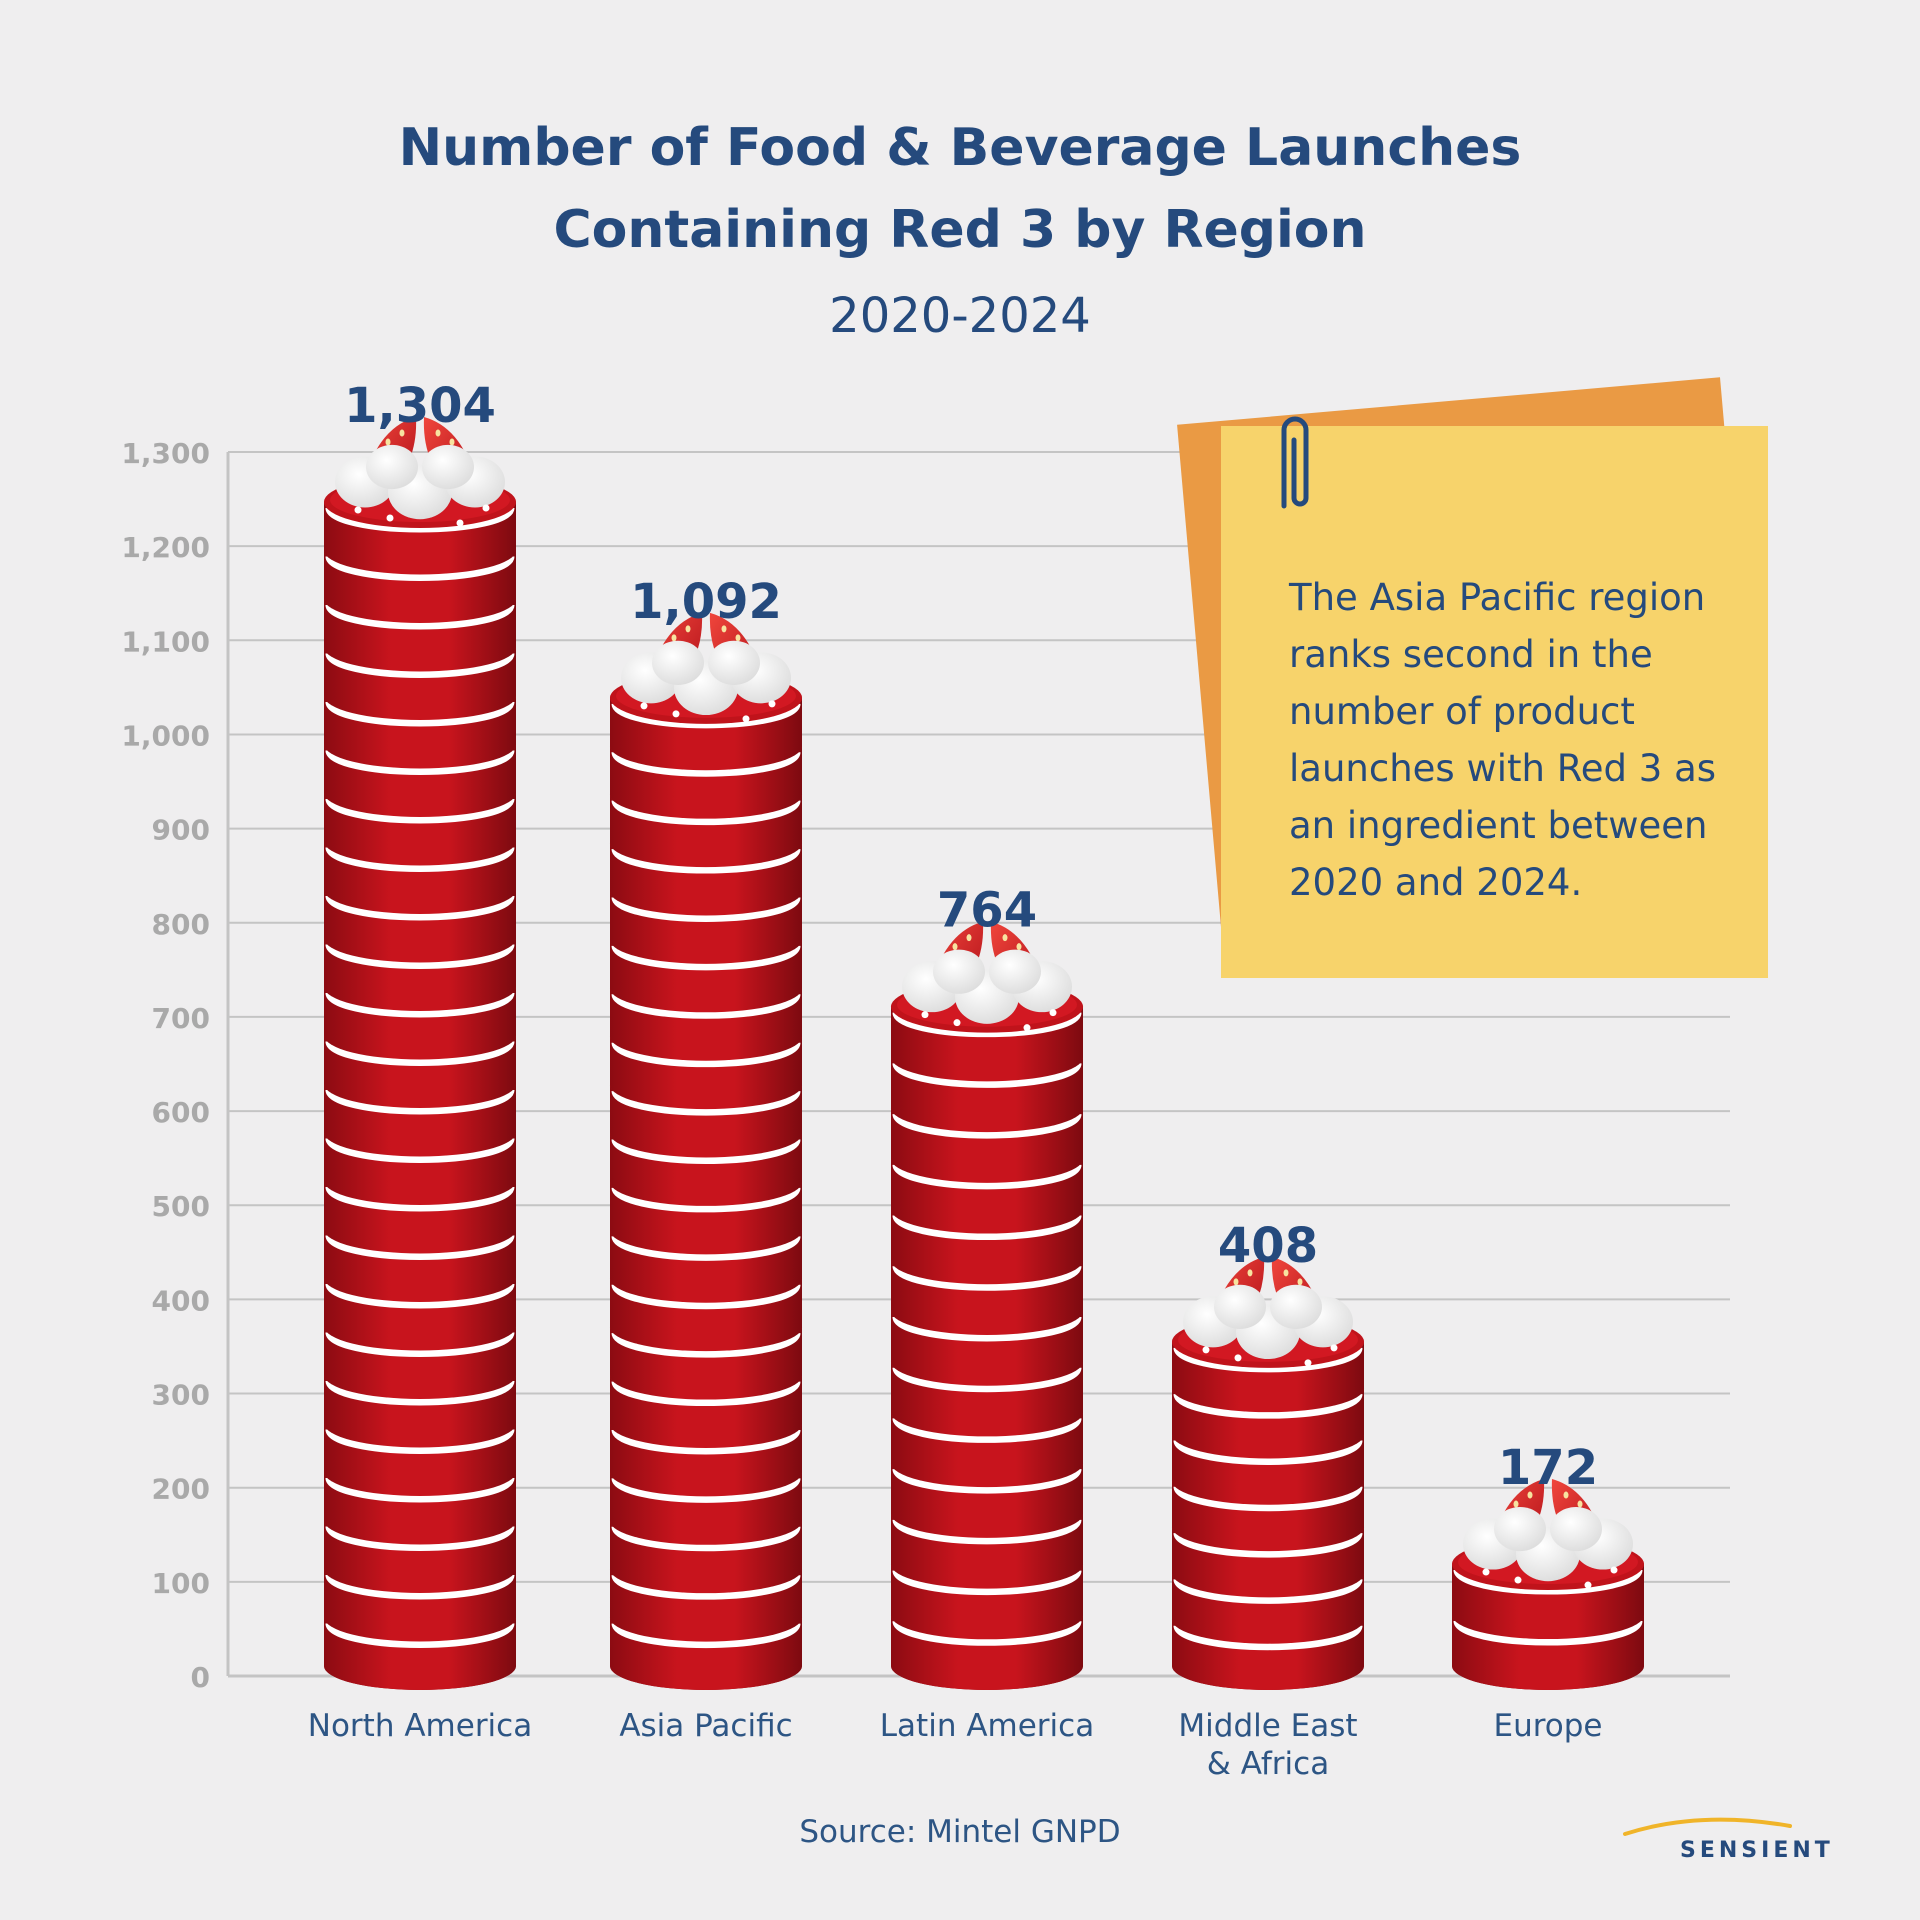 This screenshot has height=1920, width=1920. What do you see at coordinates (165, 547) in the screenshot?
I see `y-tick-label: 1,200` at bounding box center [165, 547].